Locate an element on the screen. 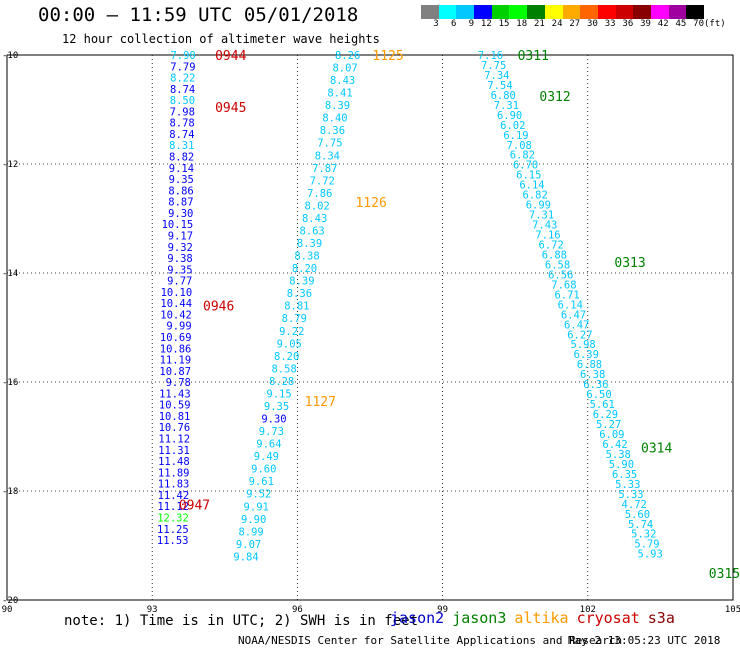 The width and height of the screenshot is (740, 650). color-scale-label: 6 is located at coordinates (453, 24).